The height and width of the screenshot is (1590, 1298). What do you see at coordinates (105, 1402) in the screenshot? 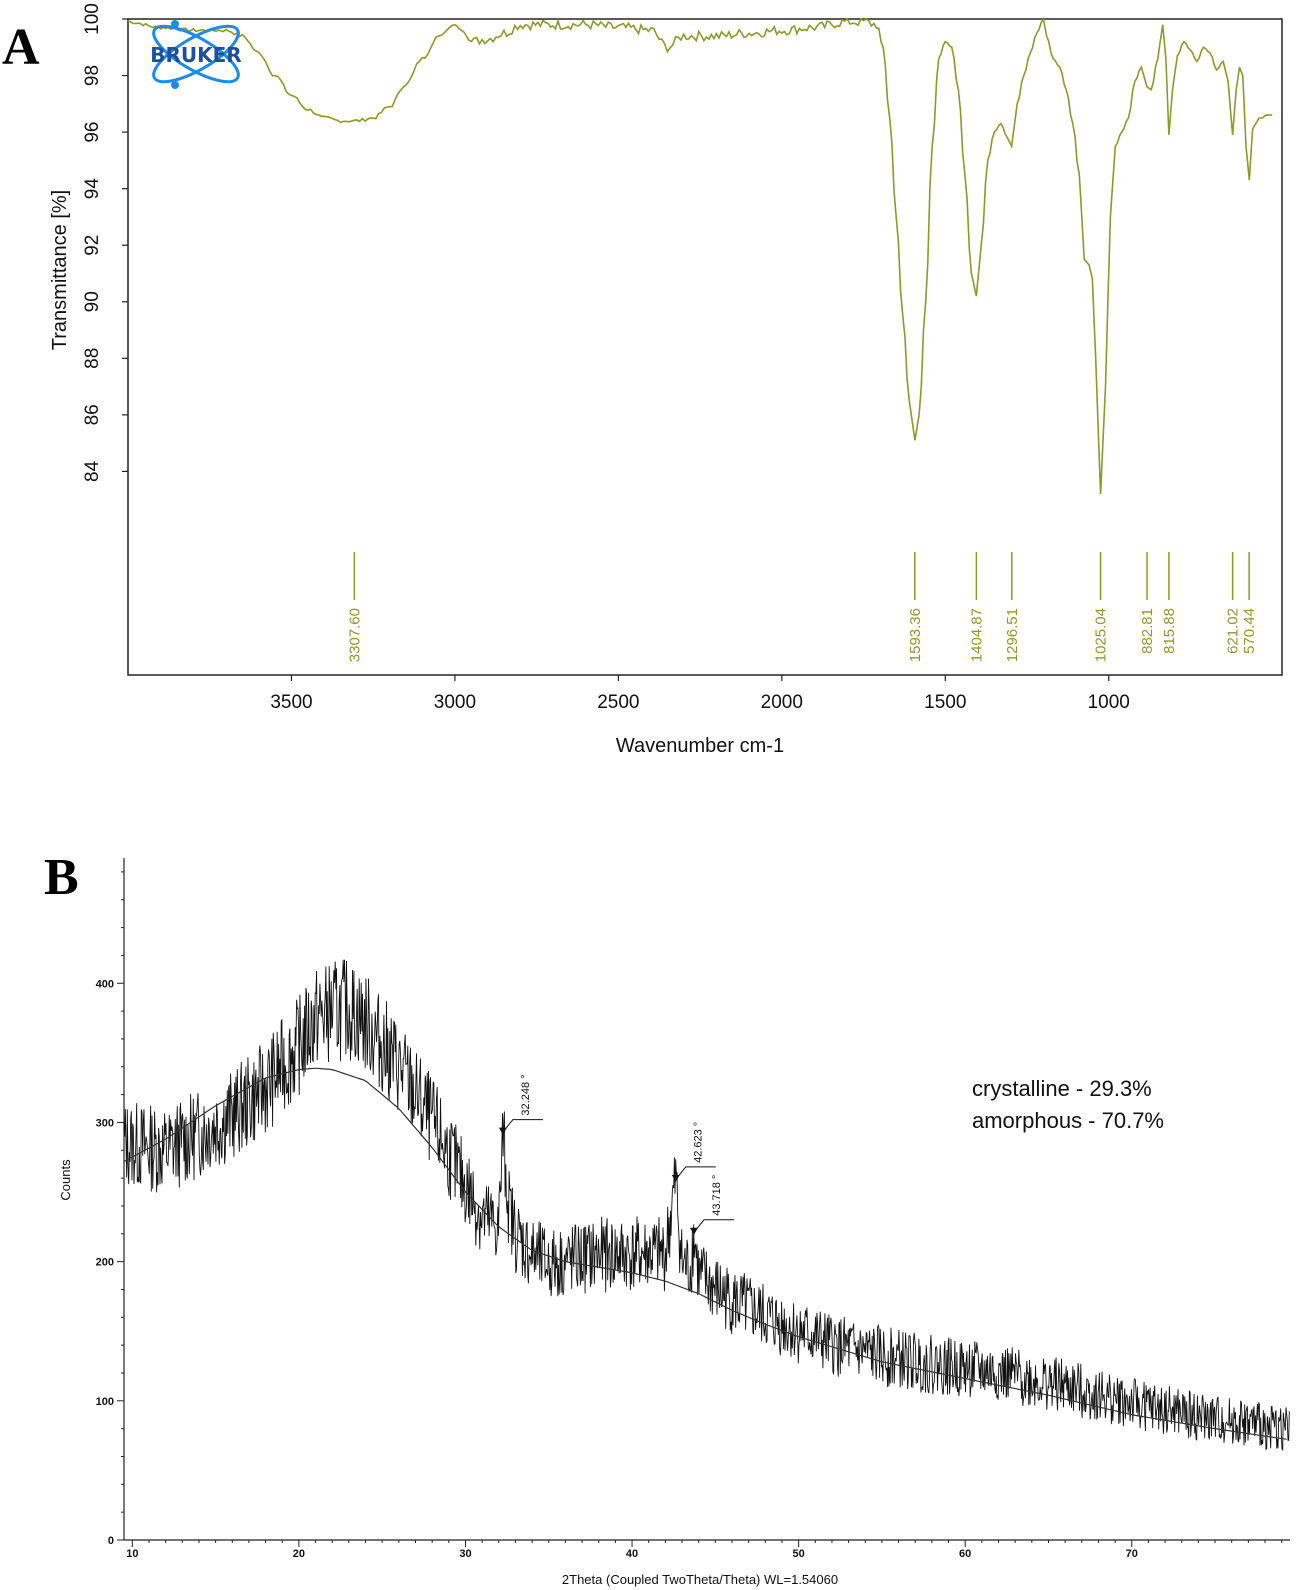
I see `xrd-y-tick-label: 100` at bounding box center [105, 1402].